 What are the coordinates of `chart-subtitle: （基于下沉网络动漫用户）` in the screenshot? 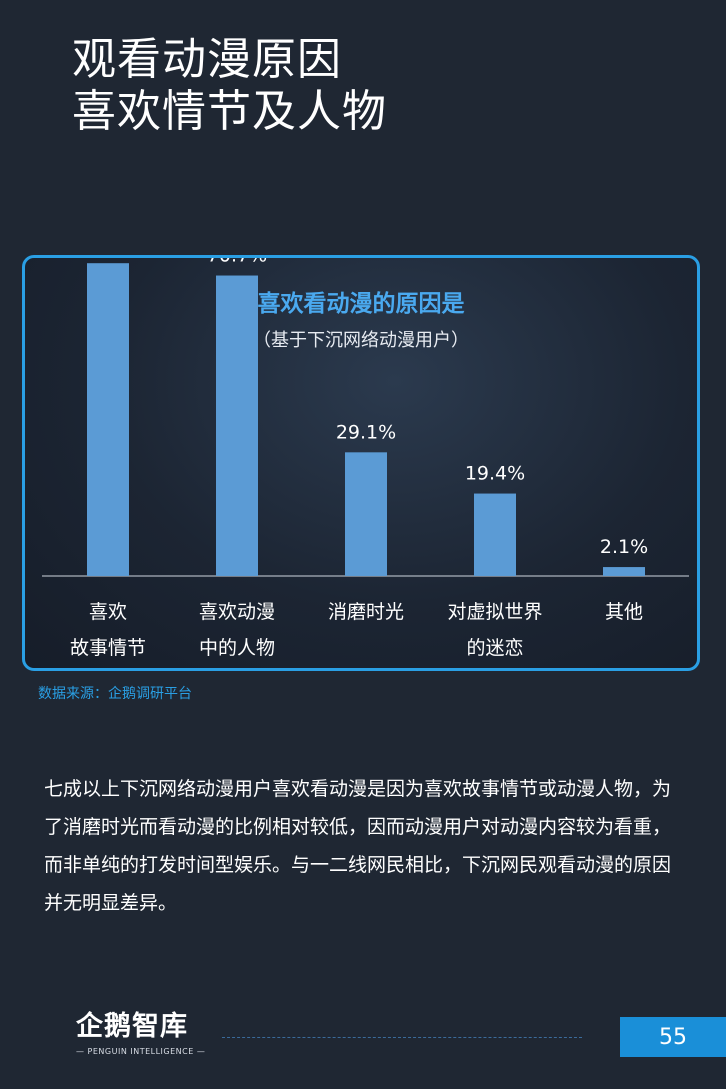 It's located at (361, 340).